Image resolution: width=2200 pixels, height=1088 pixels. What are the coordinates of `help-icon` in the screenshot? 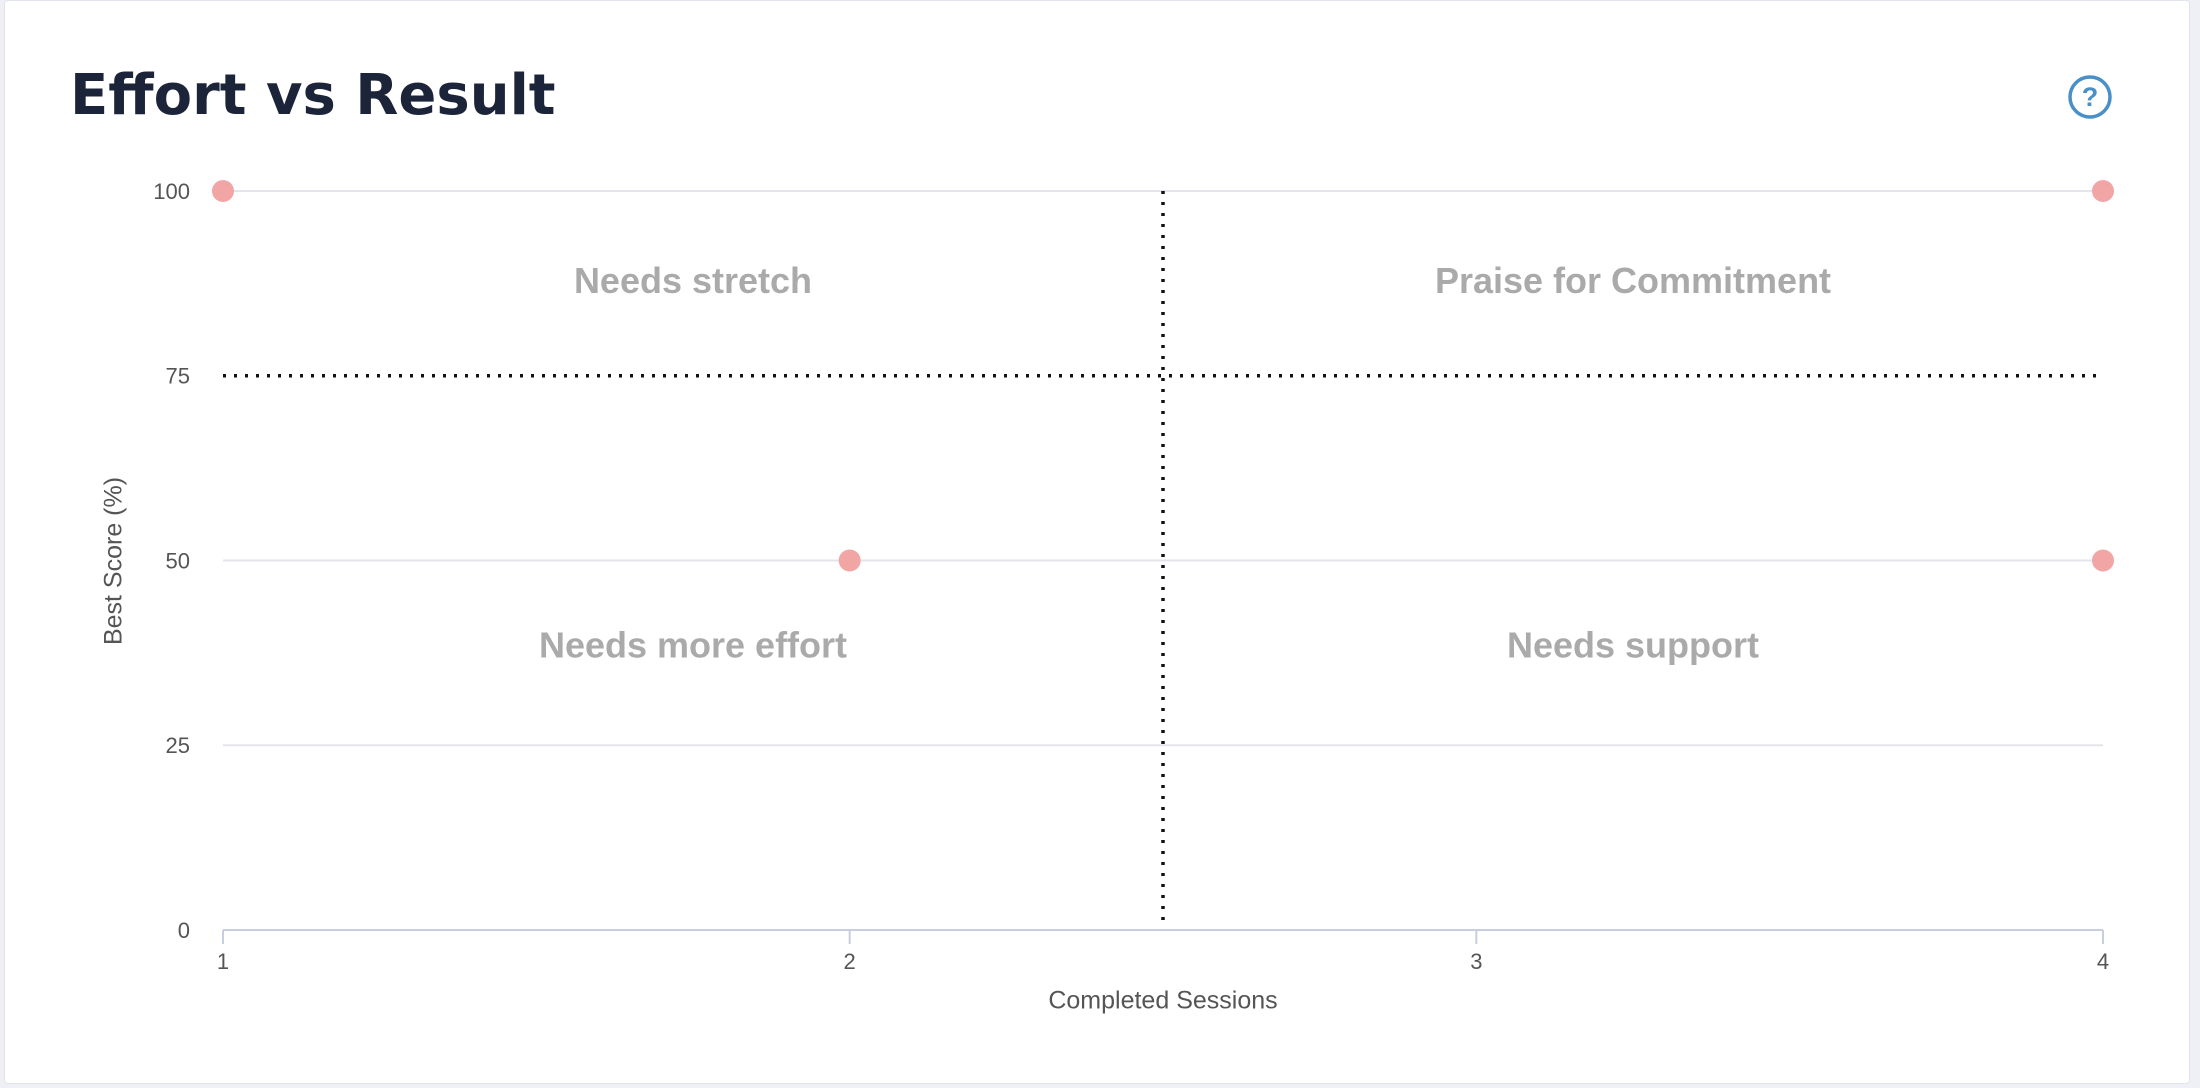 It's located at (2090, 97).